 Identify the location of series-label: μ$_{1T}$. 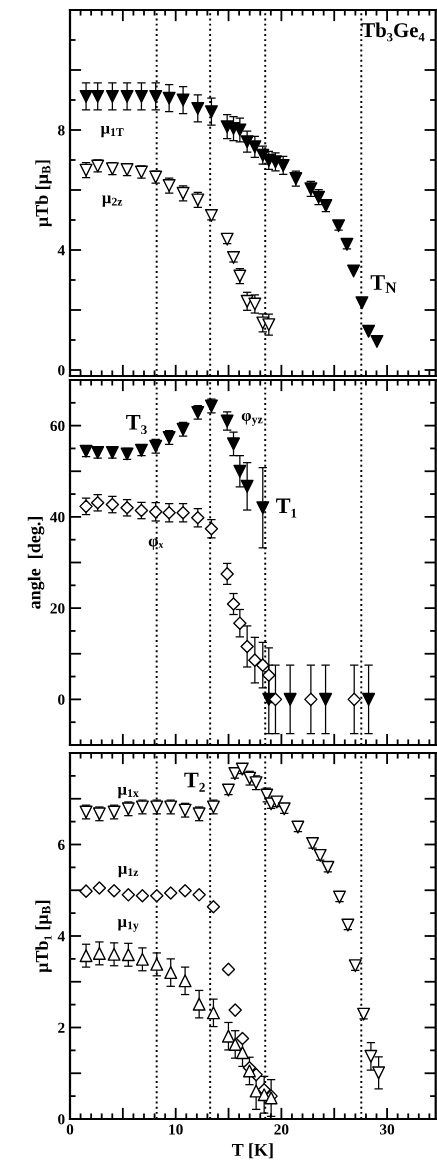
(112, 131).